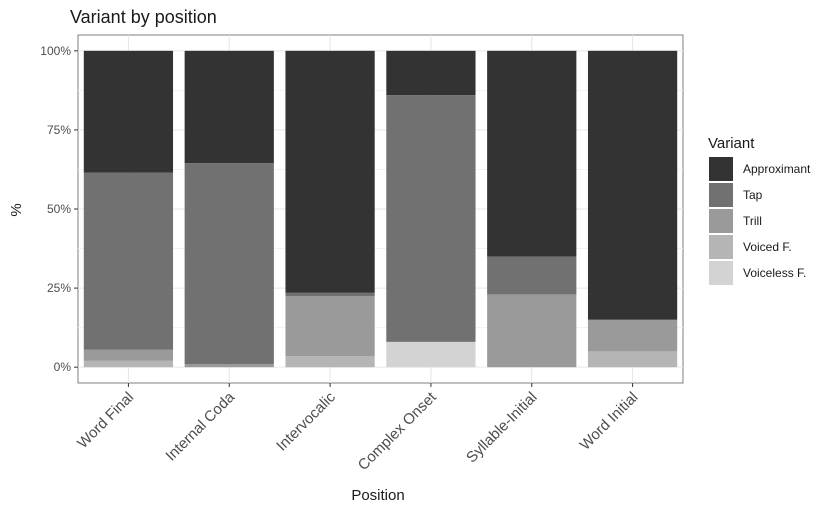  What do you see at coordinates (777, 169) in the screenshot?
I see `legend-label: Approximant` at bounding box center [777, 169].